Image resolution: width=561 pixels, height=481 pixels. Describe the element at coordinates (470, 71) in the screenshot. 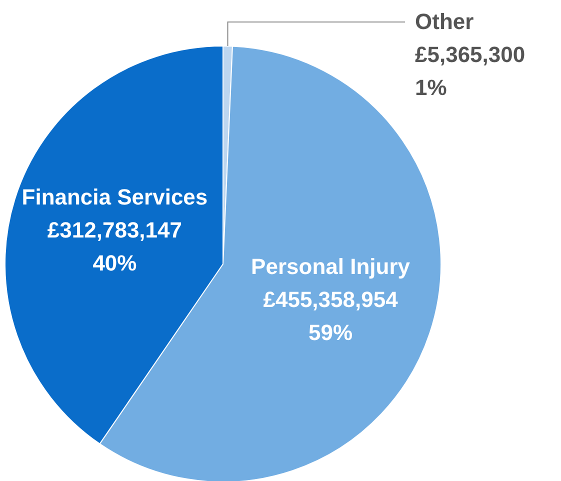

I see `data-label: £5,365,300 1%` at that location.